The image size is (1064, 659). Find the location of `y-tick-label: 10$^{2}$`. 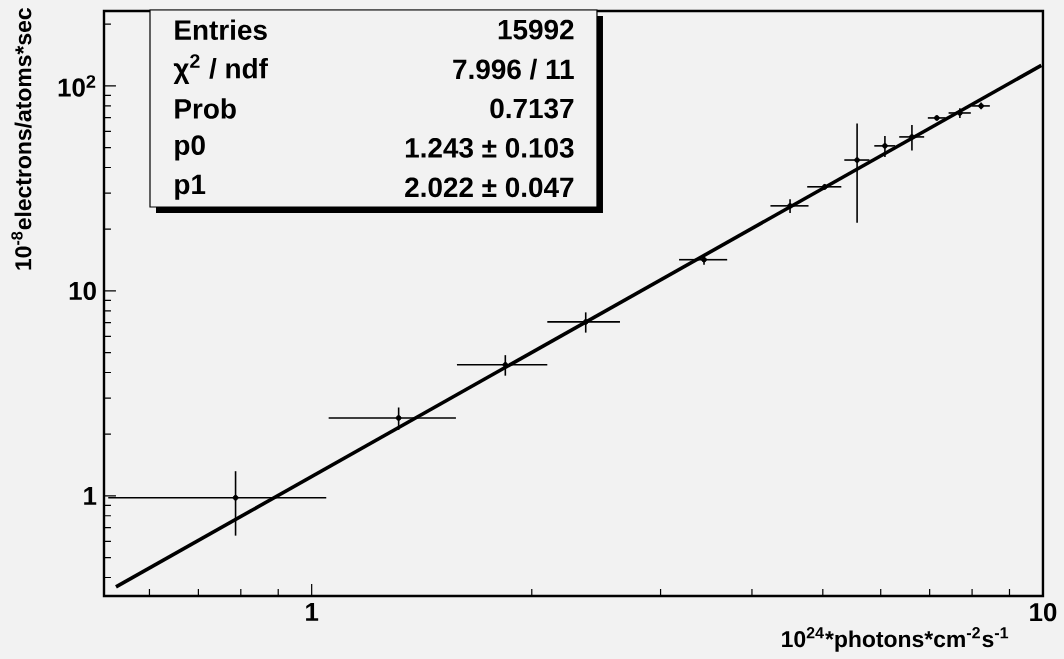

y-tick-label: 10$^{2}$ is located at coordinates (77, 86).